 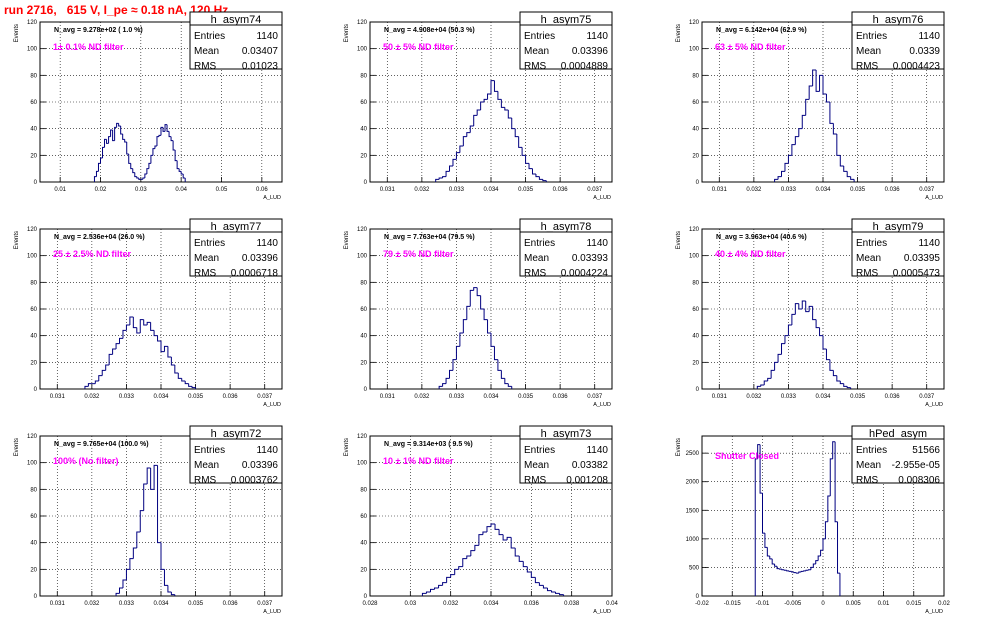 I want to click on x-tick-label: 0.04, so click(x=612, y=604).